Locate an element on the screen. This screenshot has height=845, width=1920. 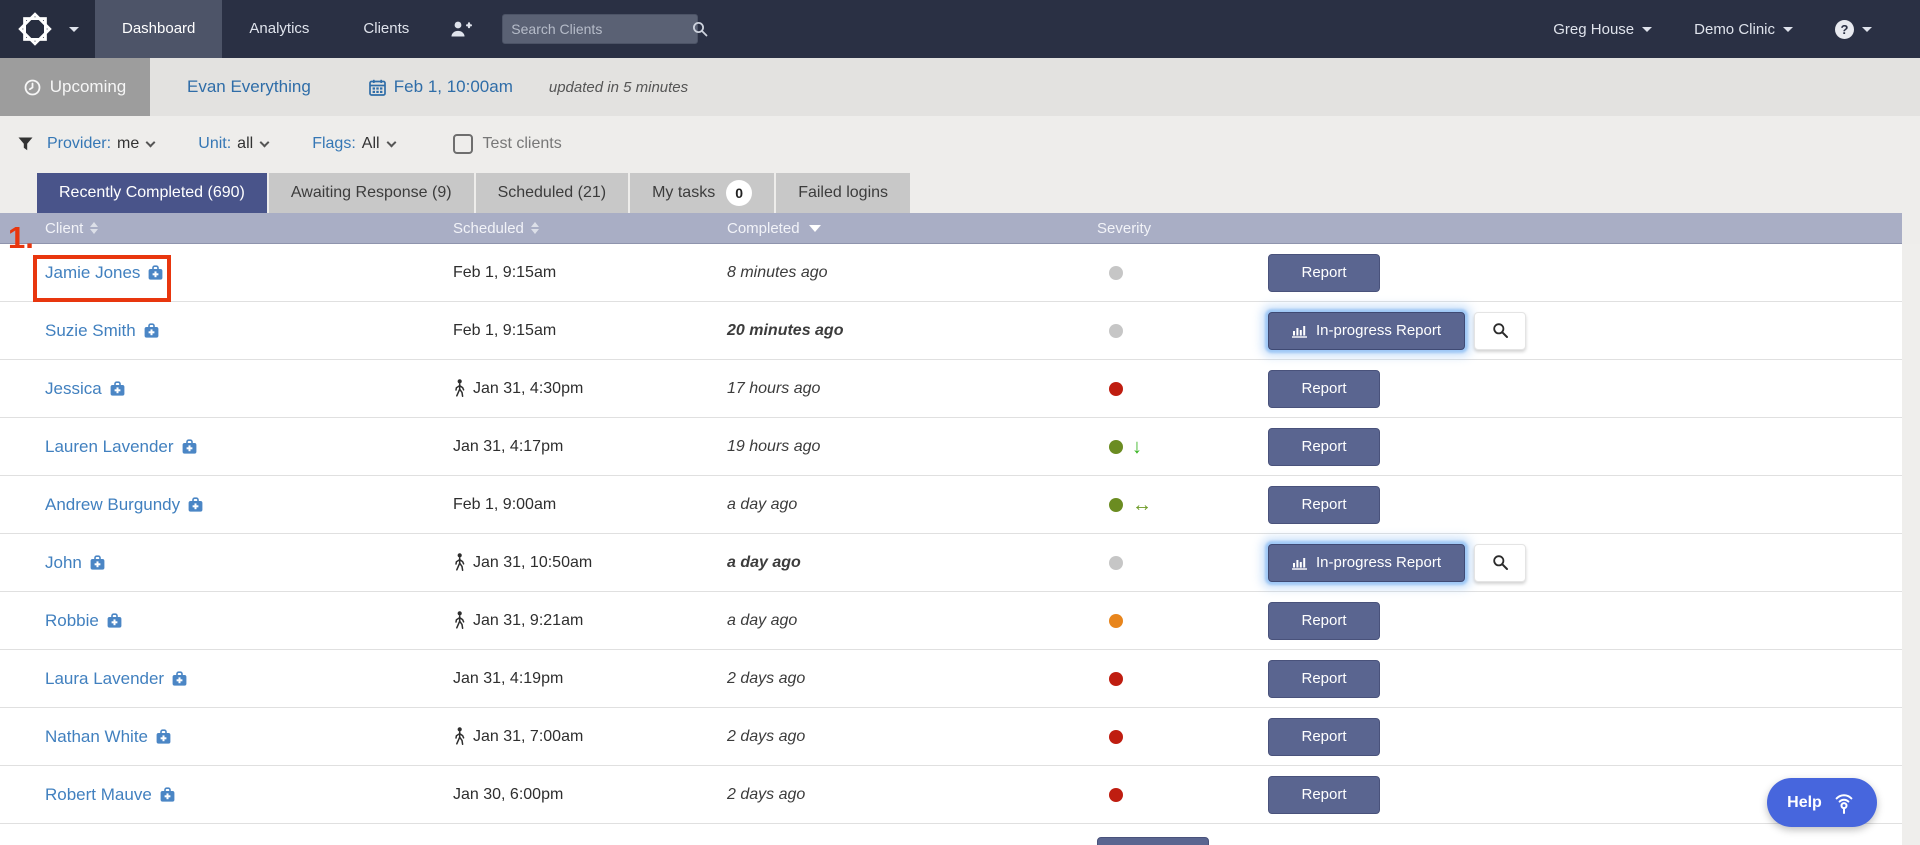
table-row: Lauren Lavender Jan 31, 4:17pm is located at coordinates (951, 447).